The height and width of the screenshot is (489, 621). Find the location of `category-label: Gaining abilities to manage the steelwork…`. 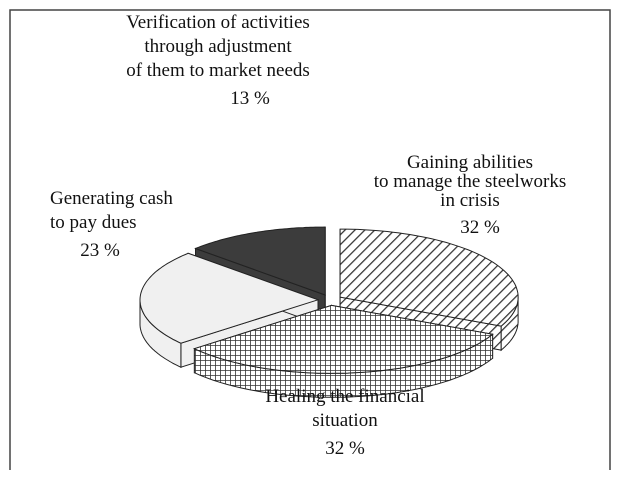

category-label: Gaining abilities to manage the steelwork… is located at coordinates (470, 181).